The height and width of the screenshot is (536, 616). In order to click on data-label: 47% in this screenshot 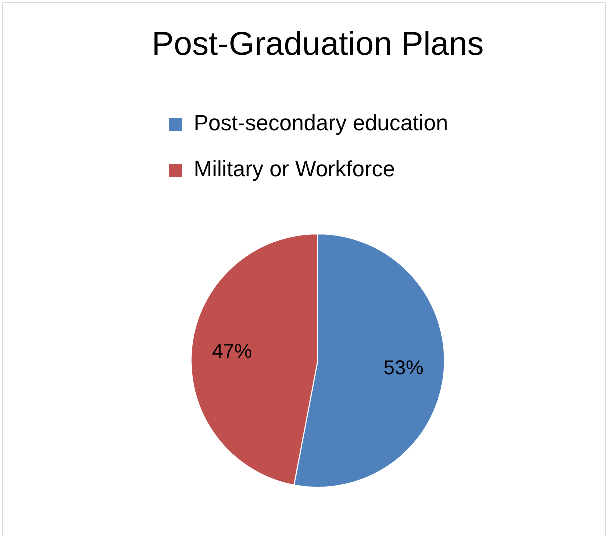, I will do `click(232, 352)`.